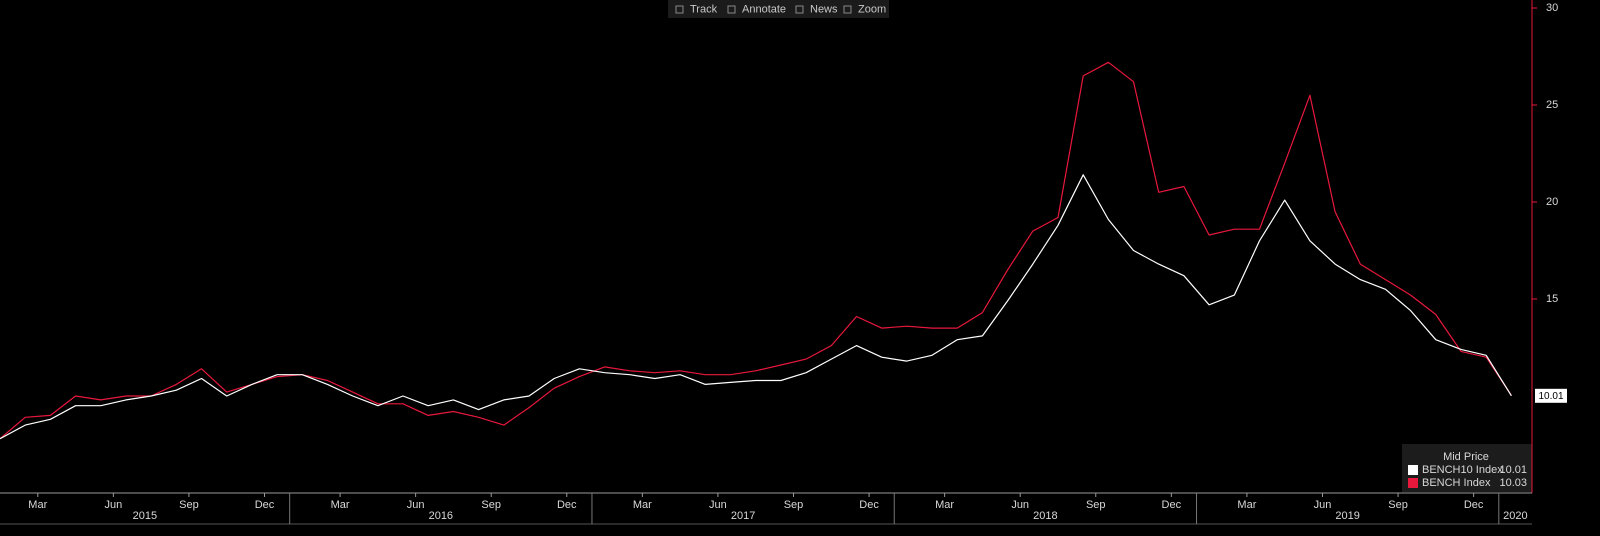  I want to click on year-label: 2016, so click(441, 516).